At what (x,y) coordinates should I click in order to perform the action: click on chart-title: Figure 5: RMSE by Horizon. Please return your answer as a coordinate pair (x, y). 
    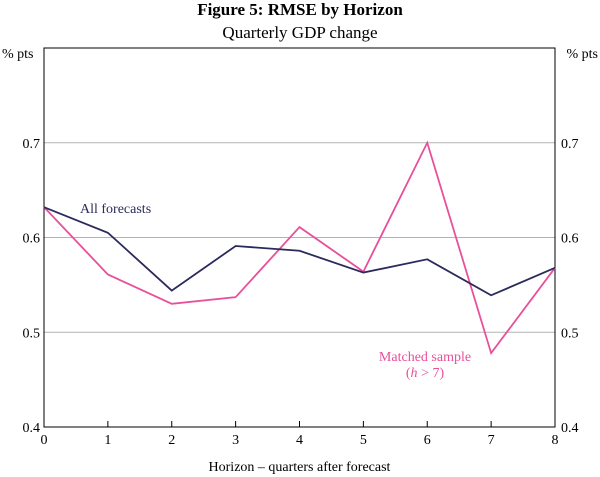
    Looking at the image, I should click on (300, 9).